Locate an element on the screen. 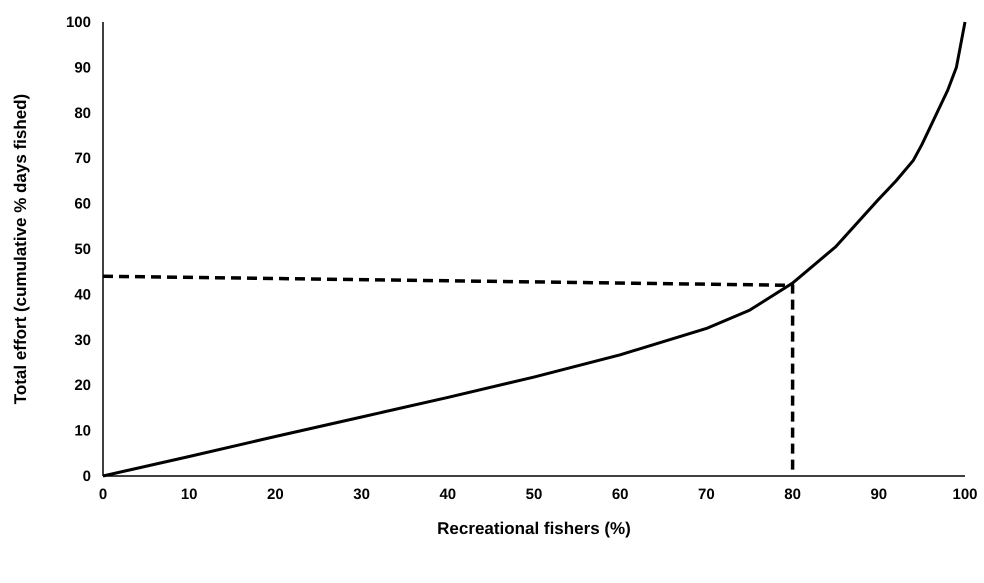 The height and width of the screenshot is (583, 984). y-tick-label: 0 is located at coordinates (86, 476).